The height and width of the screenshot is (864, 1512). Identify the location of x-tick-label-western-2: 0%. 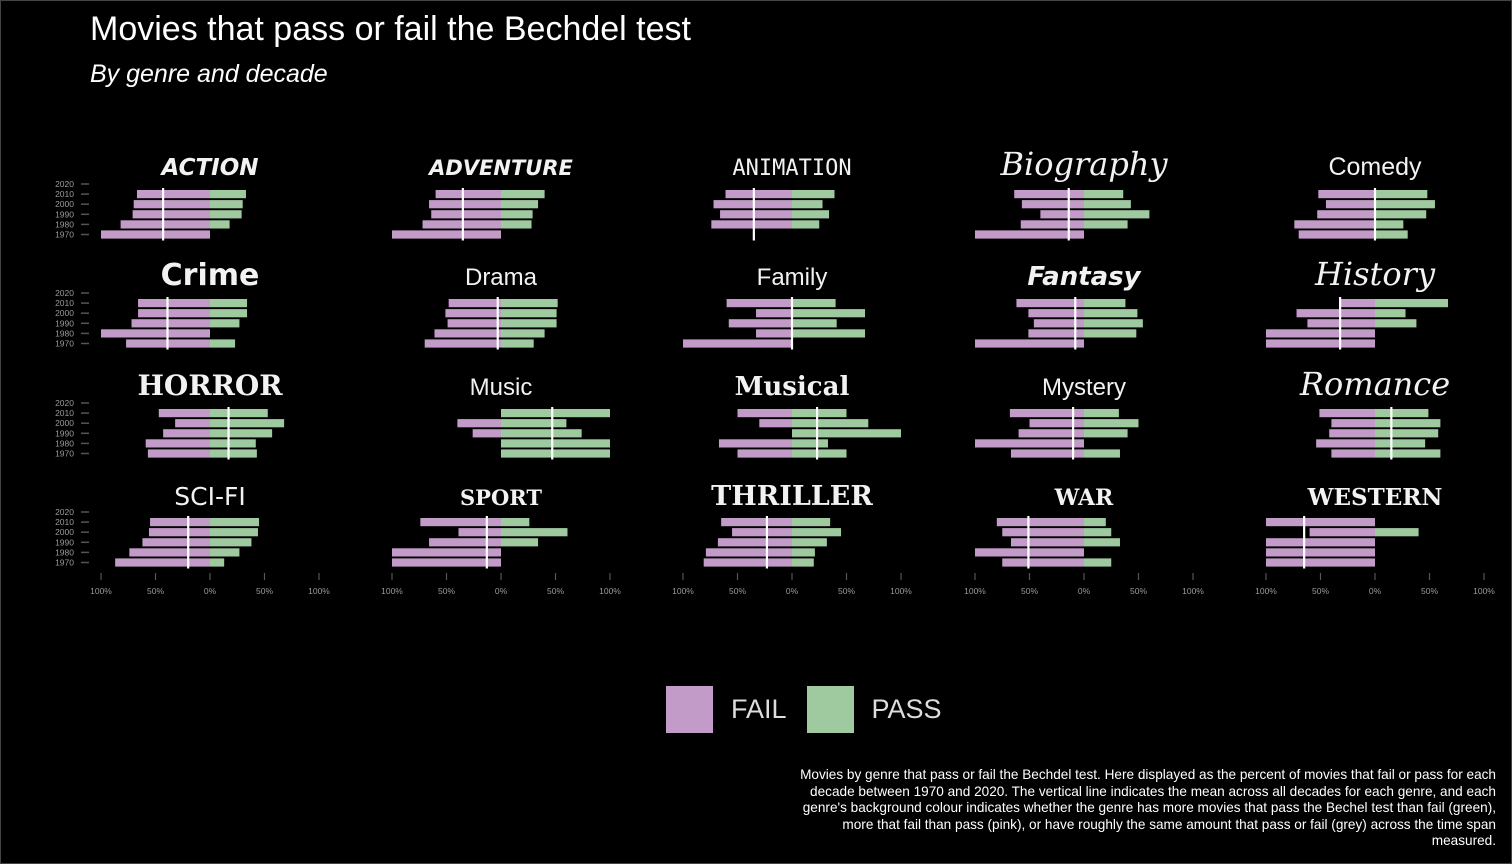
(1375, 591).